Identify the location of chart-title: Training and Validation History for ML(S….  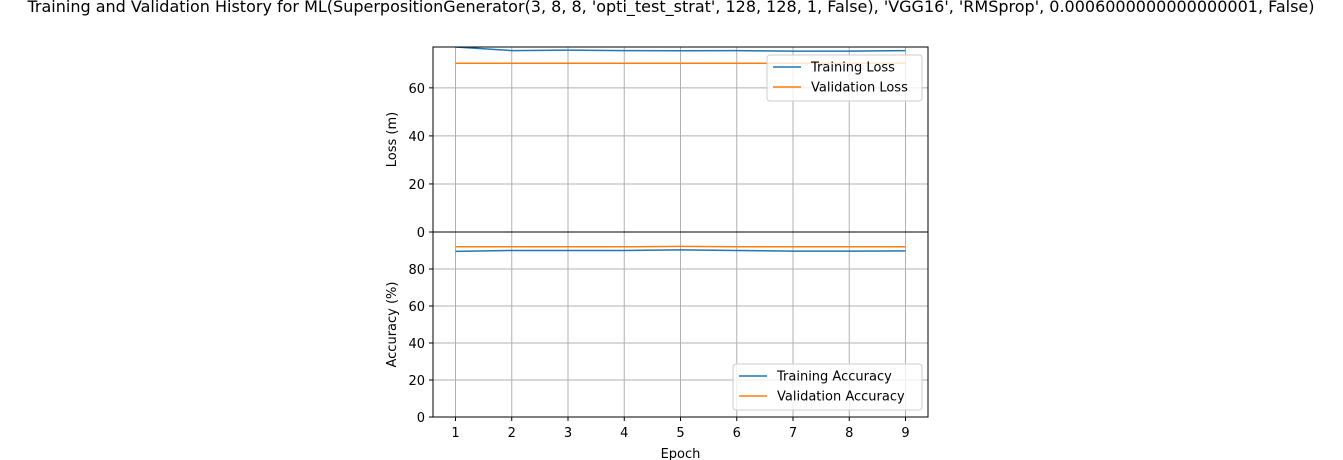
(670, 8).